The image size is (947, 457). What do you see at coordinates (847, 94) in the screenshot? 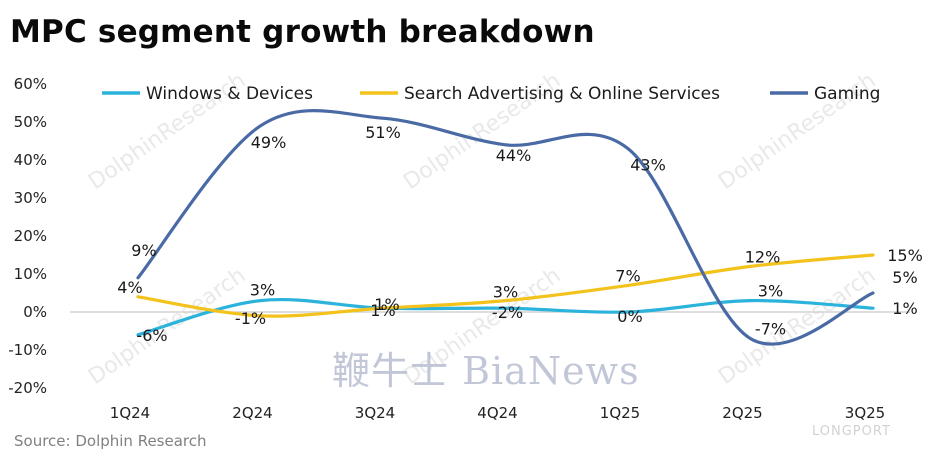
I see `legend-entry: Gaming` at bounding box center [847, 94].